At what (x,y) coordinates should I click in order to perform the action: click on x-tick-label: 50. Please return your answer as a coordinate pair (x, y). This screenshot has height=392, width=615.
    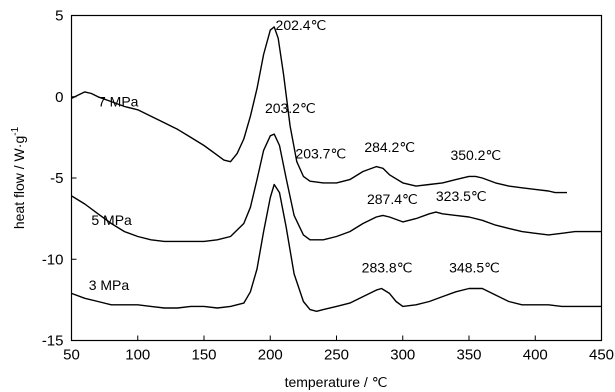
    Looking at the image, I should click on (71, 355).